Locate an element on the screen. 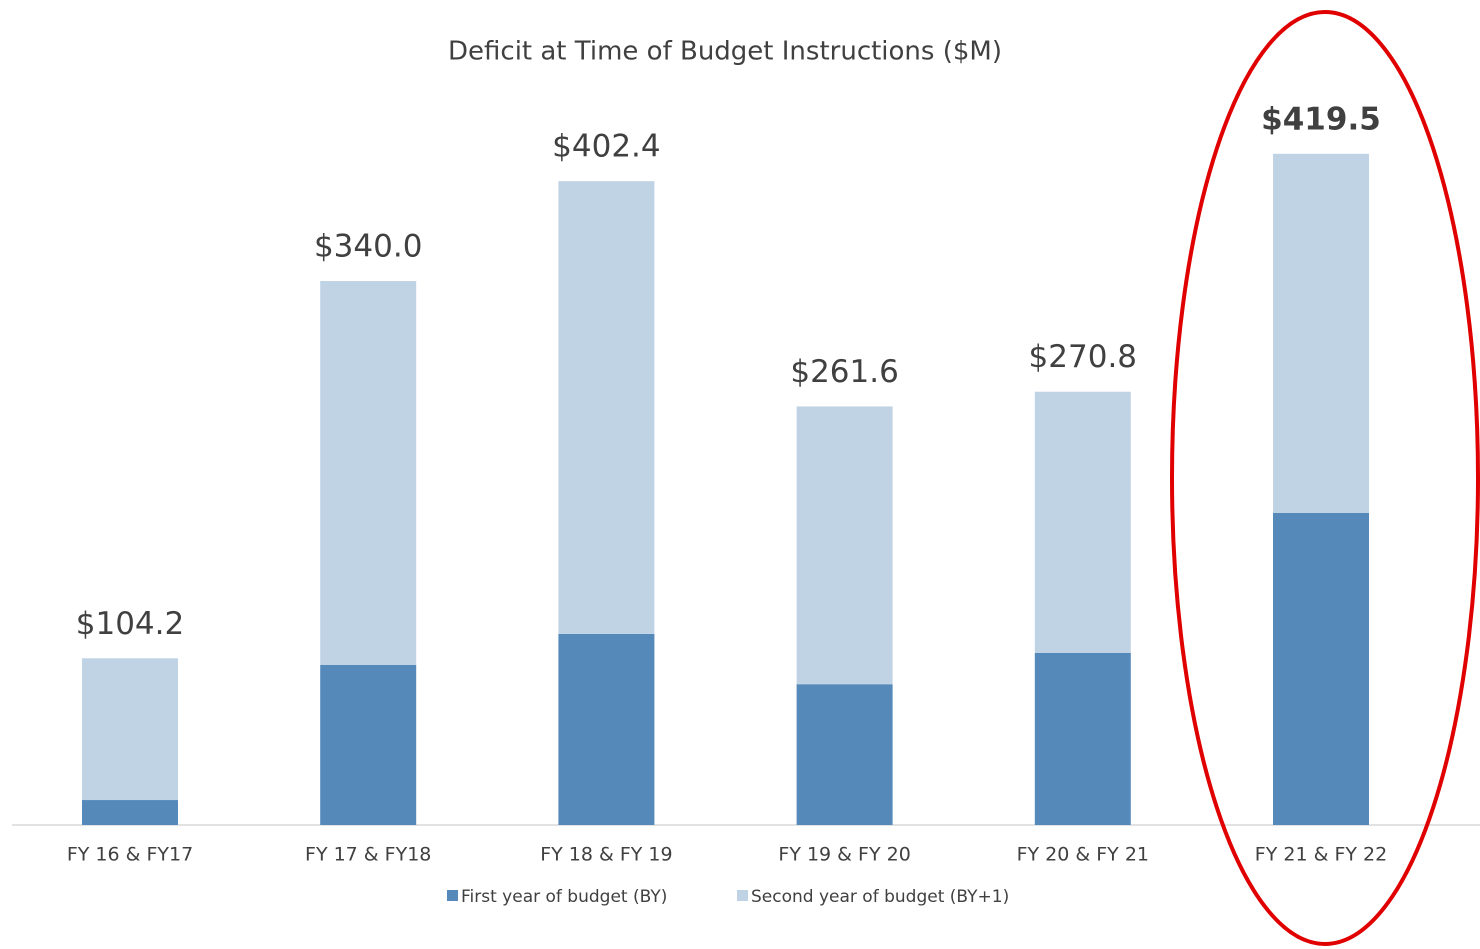 The width and height of the screenshot is (1480, 949). x-tick-label: FY 21 & FY 22 is located at coordinates (1321, 855).